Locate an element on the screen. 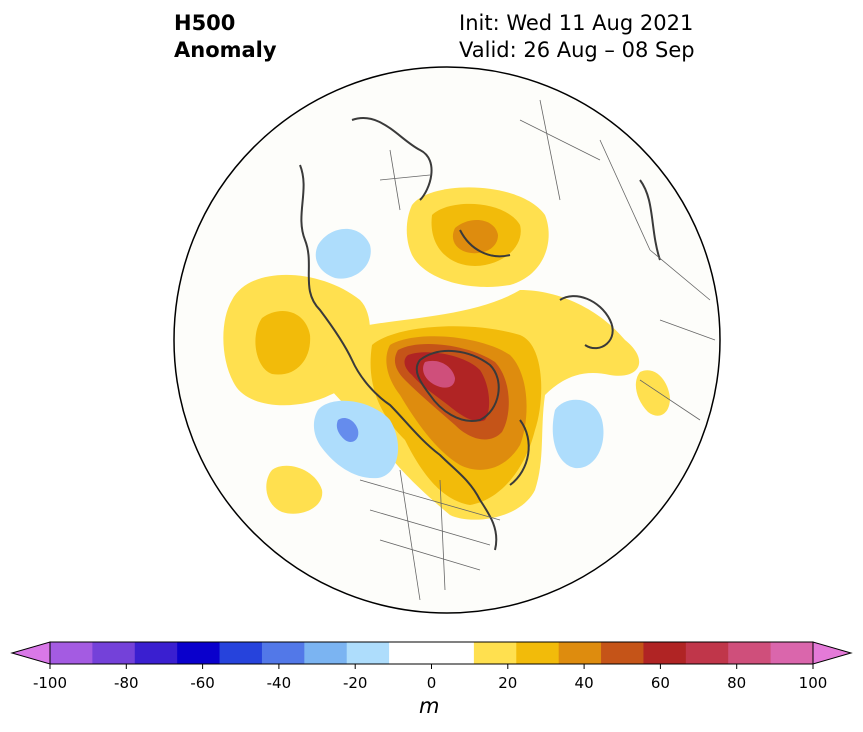 The height and width of the screenshot is (732, 863). map-title: H500 Anomaly is located at coordinates (225, 37).